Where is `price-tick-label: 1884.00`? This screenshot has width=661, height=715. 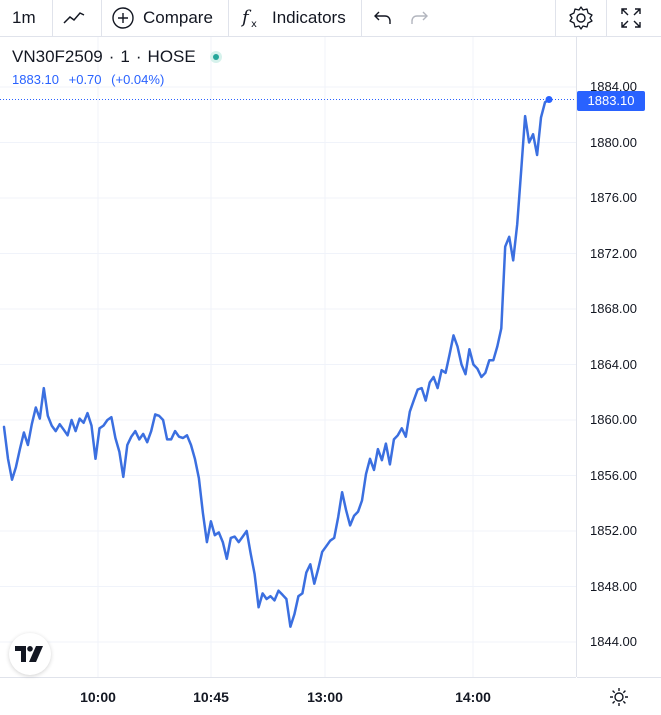
price-tick-label: 1884.00 is located at coordinates (613, 86).